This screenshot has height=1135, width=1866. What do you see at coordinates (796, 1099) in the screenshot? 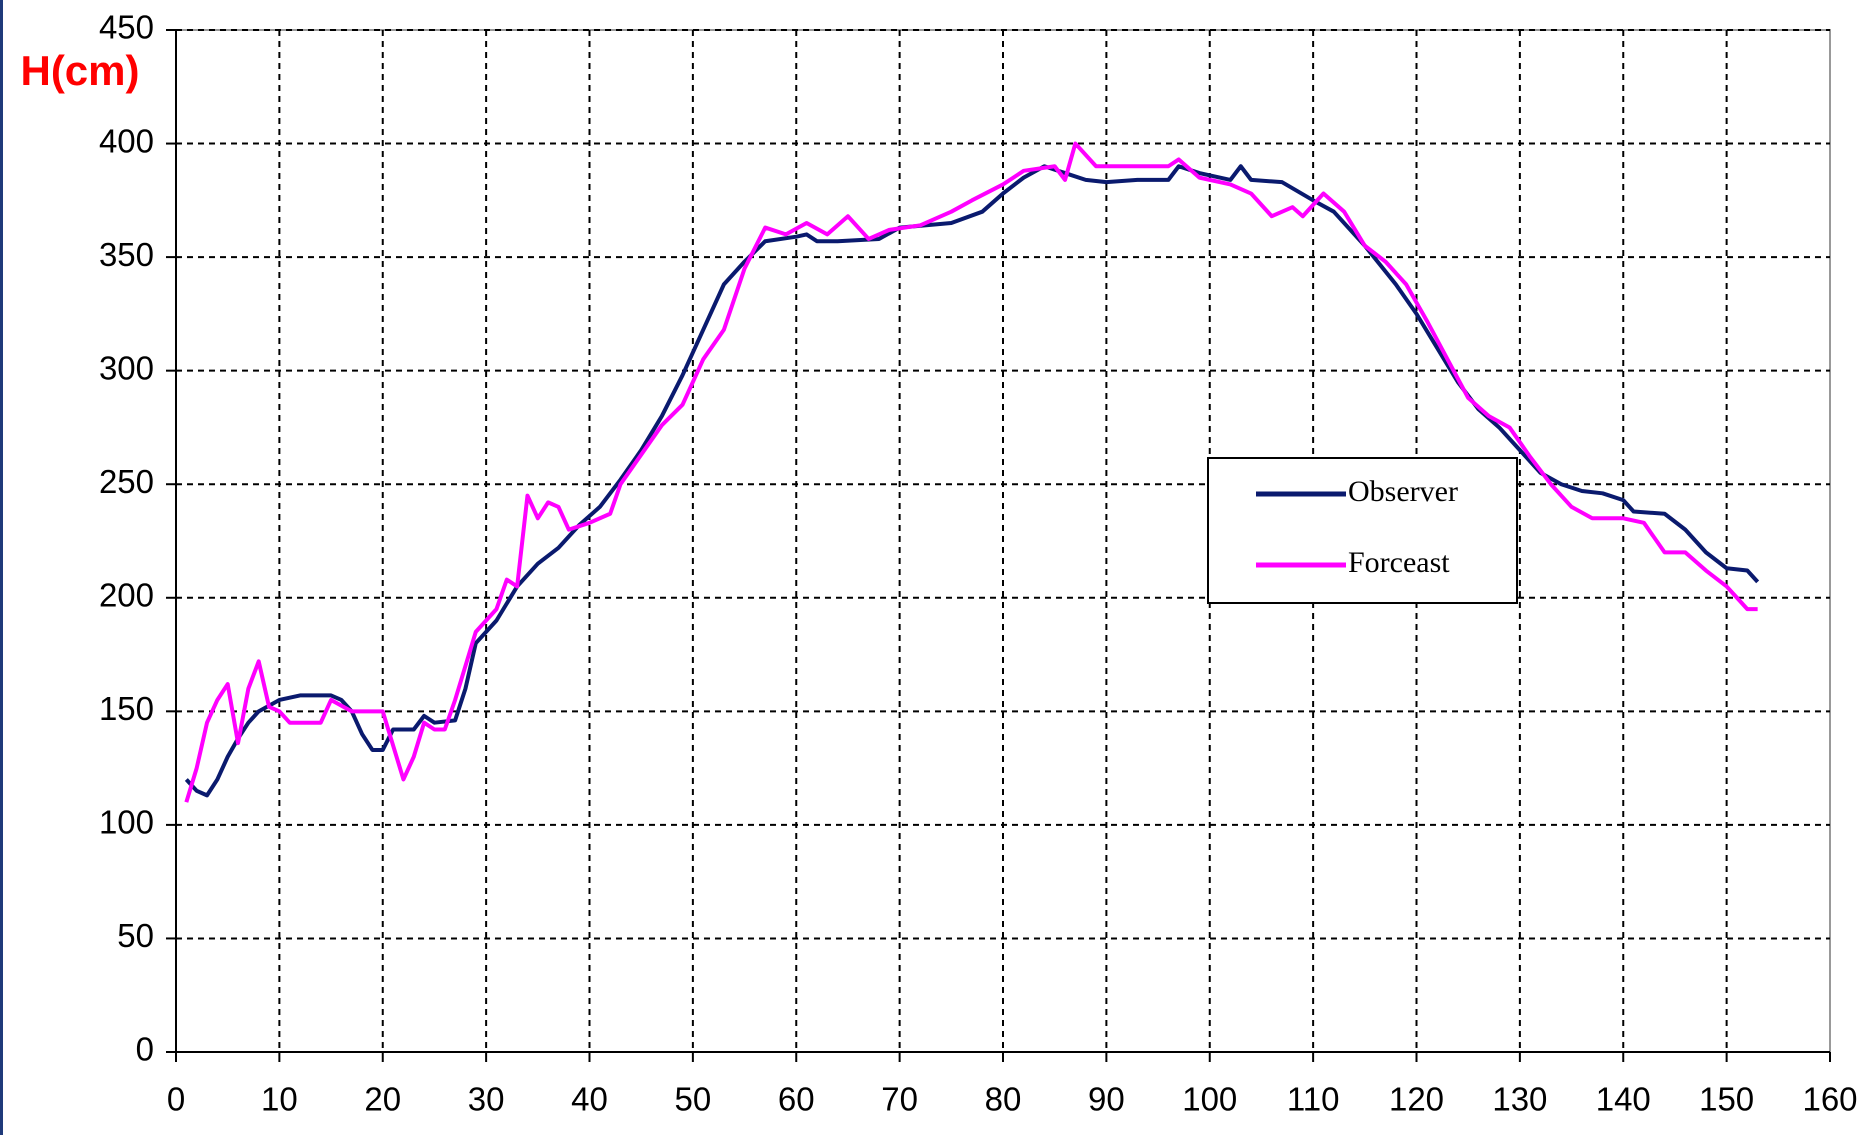
I see `x-tick-label: 60` at bounding box center [796, 1099].